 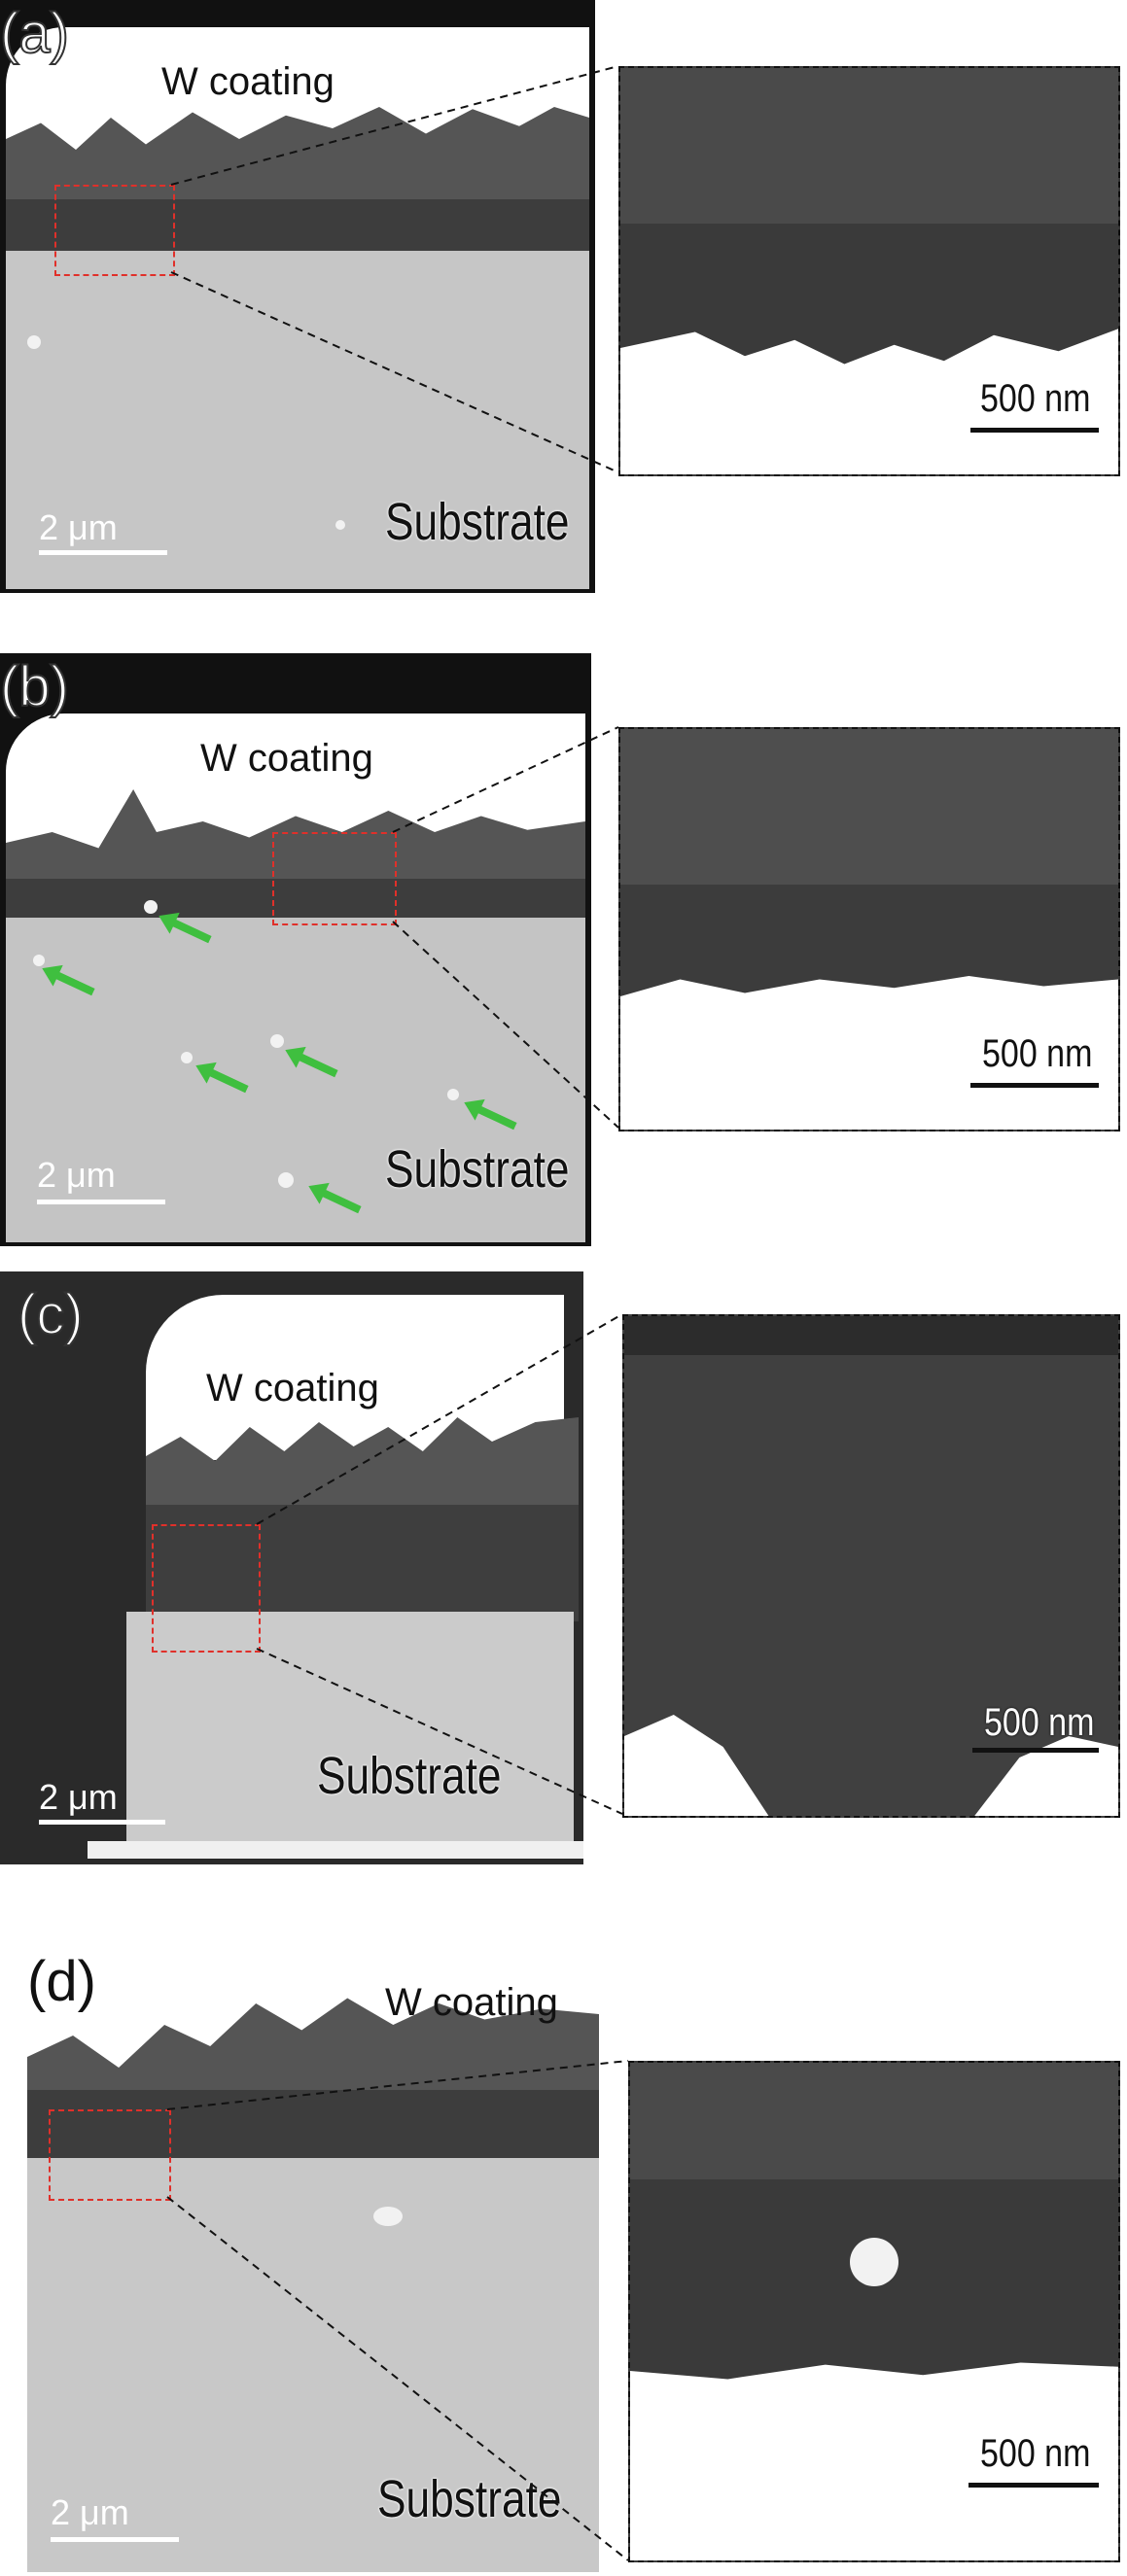 I want to click on sem-image-b: (b) W coating Substrate 2 μm, so click(x=296, y=950).